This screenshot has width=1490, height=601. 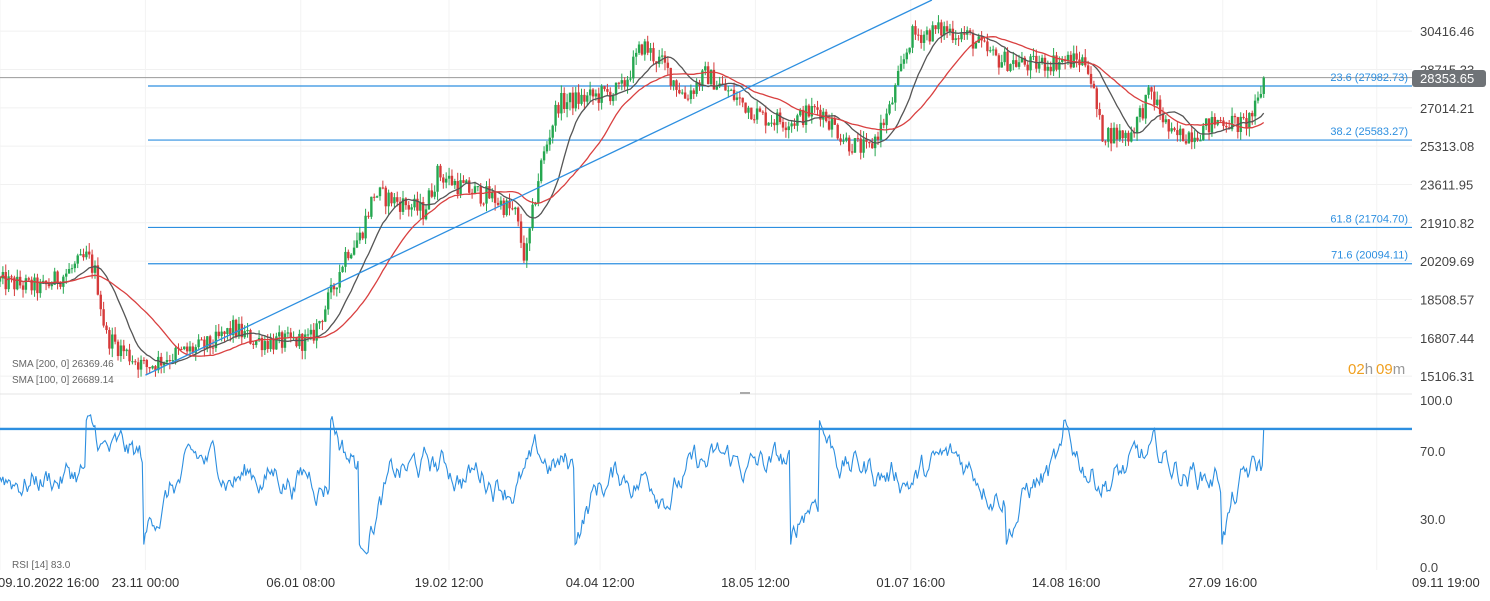 I want to click on indicator-label-sma-100: SMA [100, 0] 26689.14, so click(x=63, y=380).